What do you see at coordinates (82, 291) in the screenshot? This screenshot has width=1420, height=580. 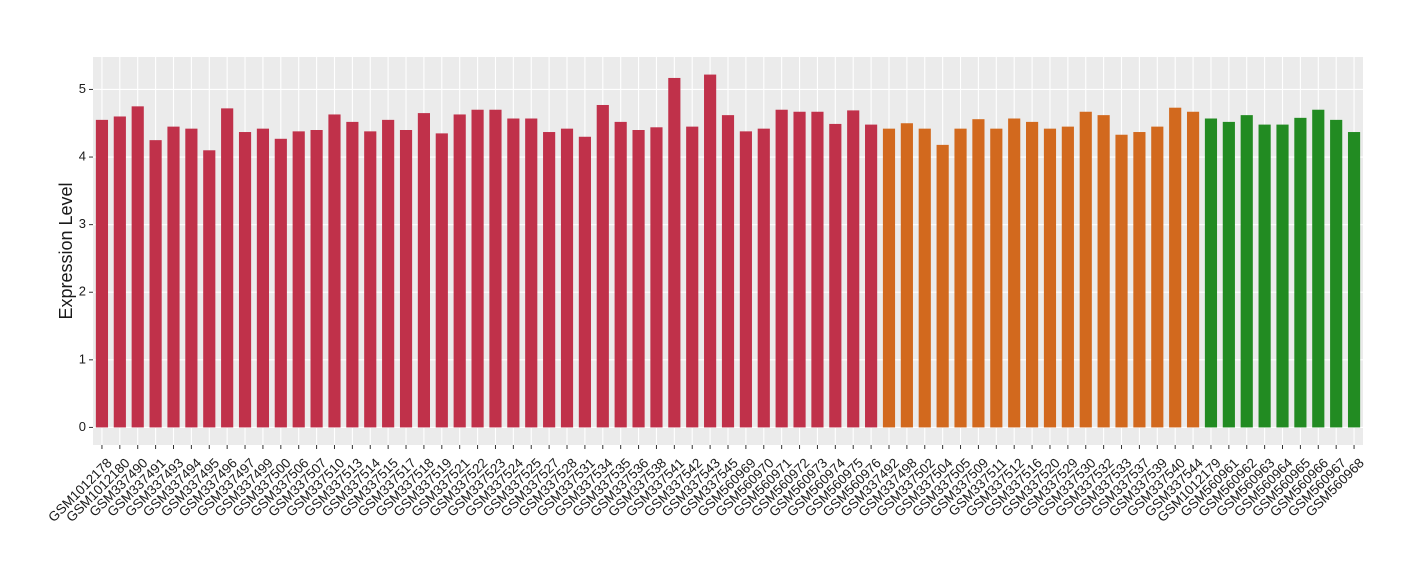 I see `y-tick-label: 2` at bounding box center [82, 291].